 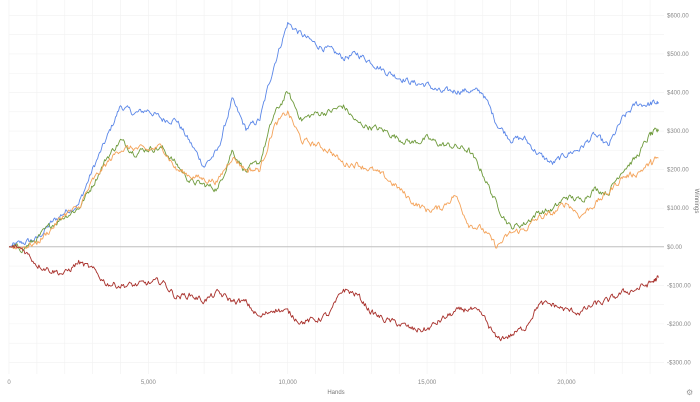 I want to click on x-tick-label: 0, so click(x=9, y=383).